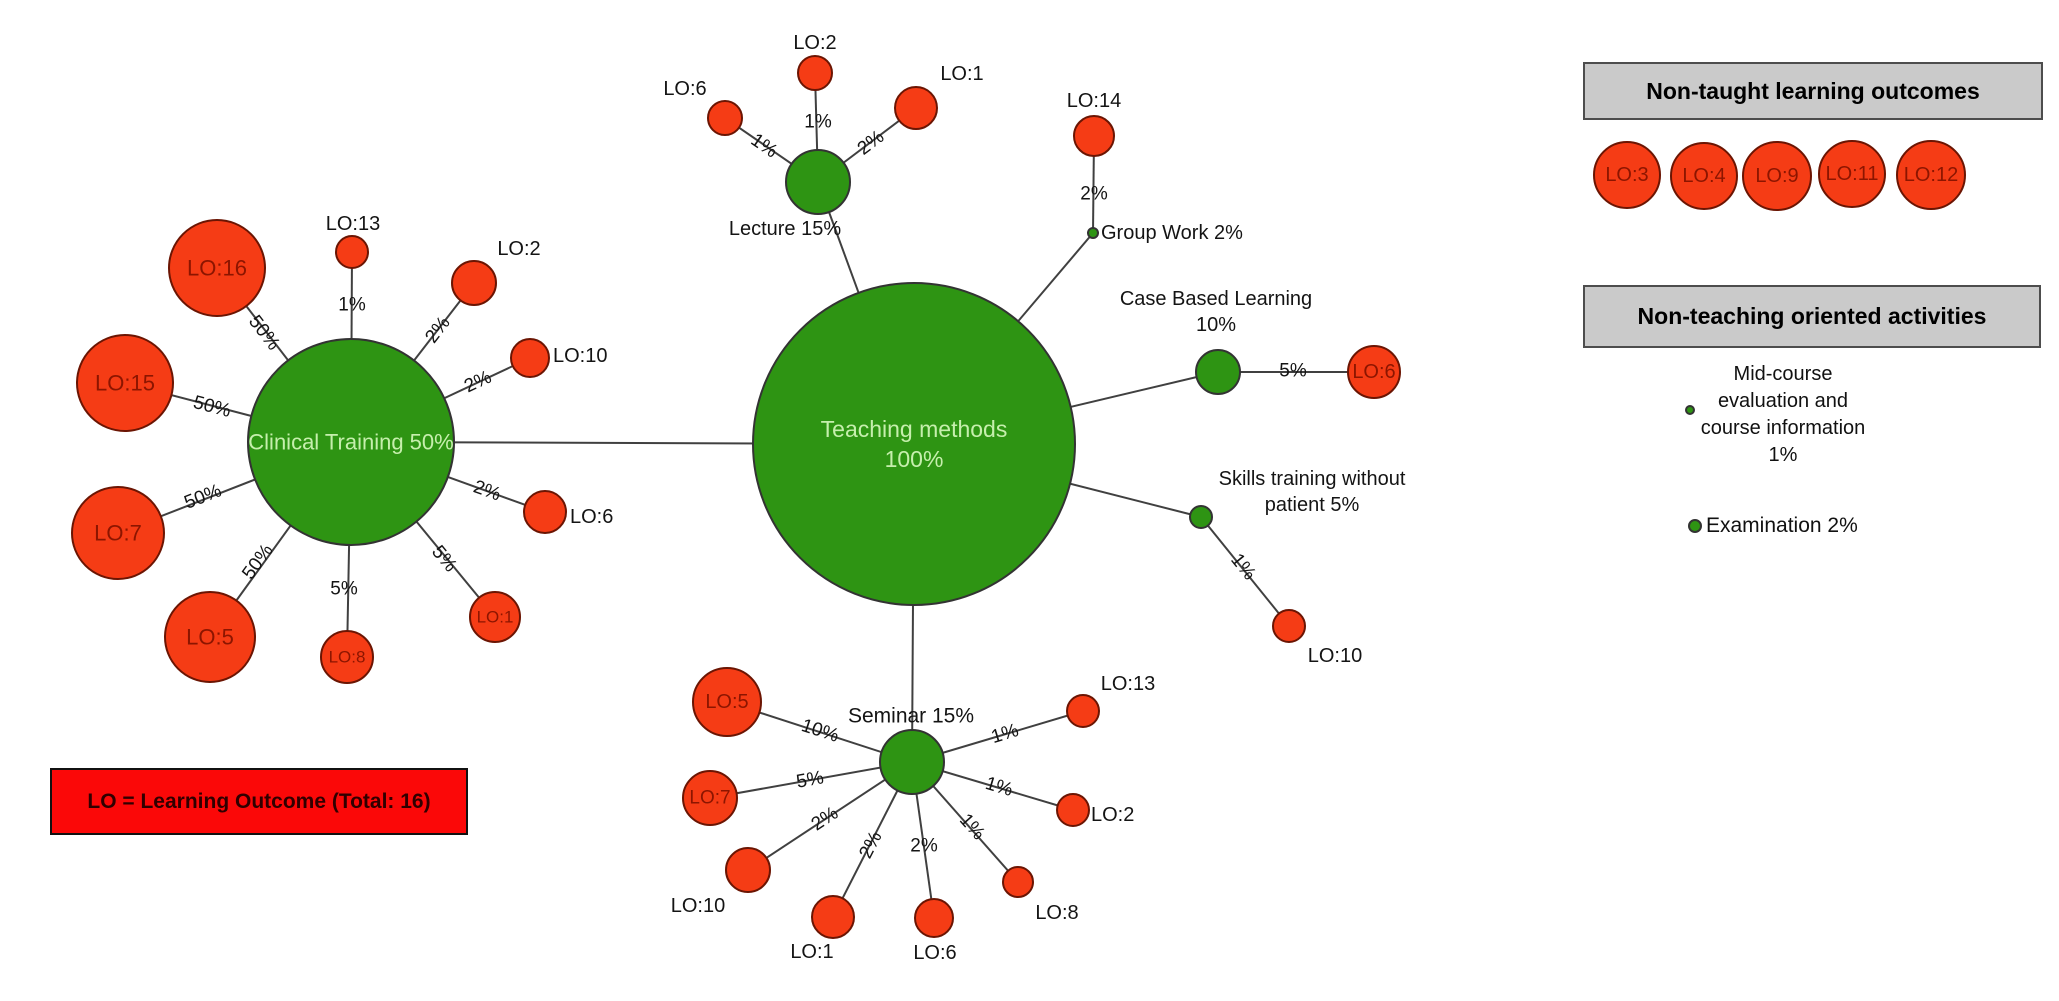 The width and height of the screenshot is (2059, 1001). What do you see at coordinates (914, 459) in the screenshot?
I see `label-teaching-line-2: 100%` at bounding box center [914, 459].